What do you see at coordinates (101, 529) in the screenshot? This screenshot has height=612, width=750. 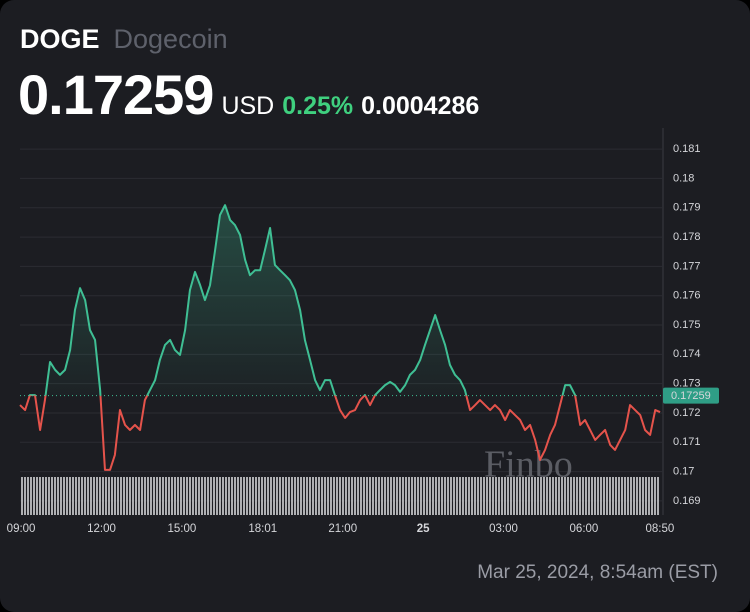 I see `x-tick-label: 12:00` at bounding box center [101, 529].